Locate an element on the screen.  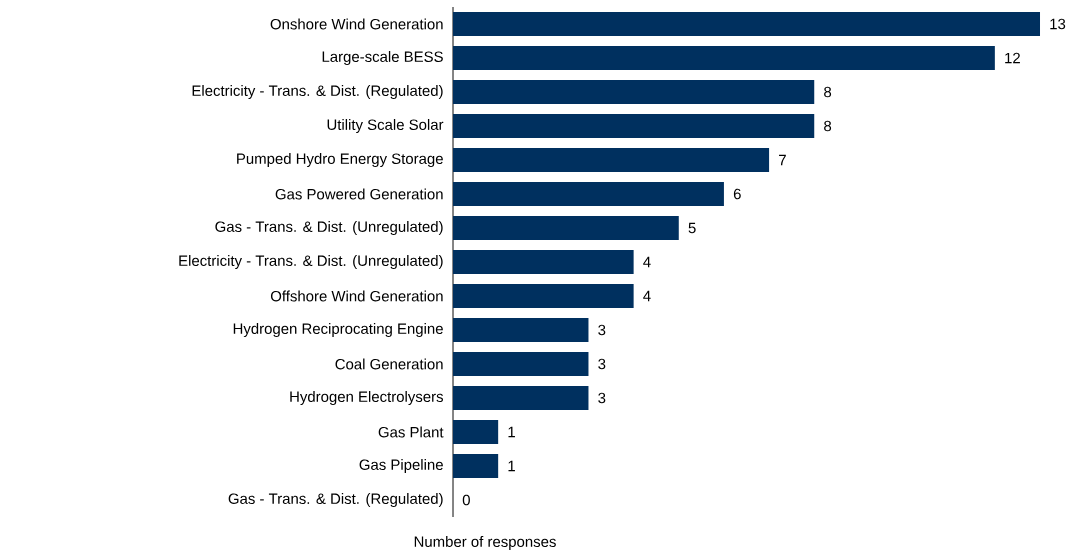
y-tick-label: Onshore Wind Generation is located at coordinates (356, 24).